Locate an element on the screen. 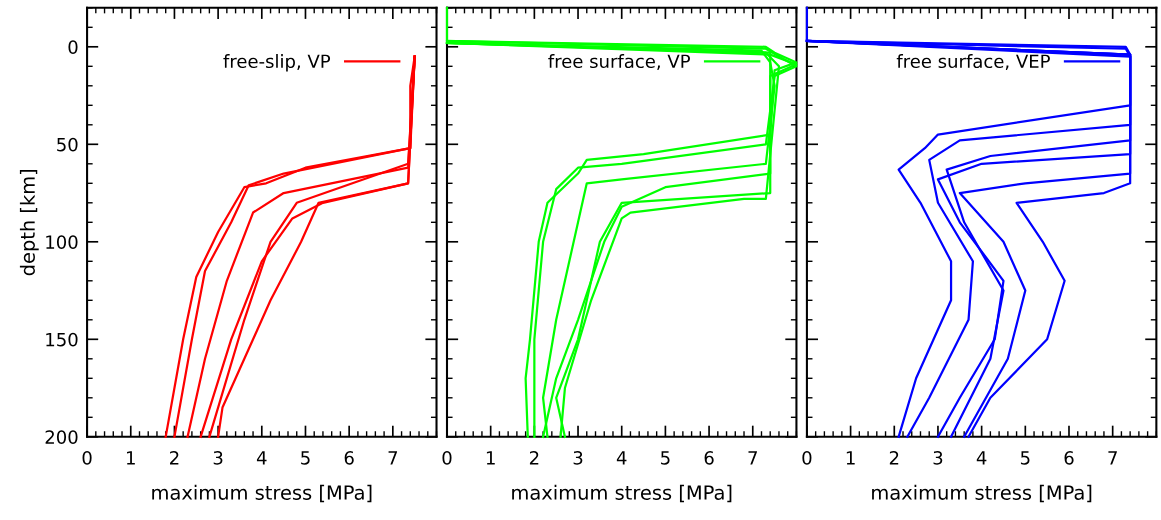 The height and width of the screenshot is (520, 1161). legend-label: free surface, VP is located at coordinates (619, 62).